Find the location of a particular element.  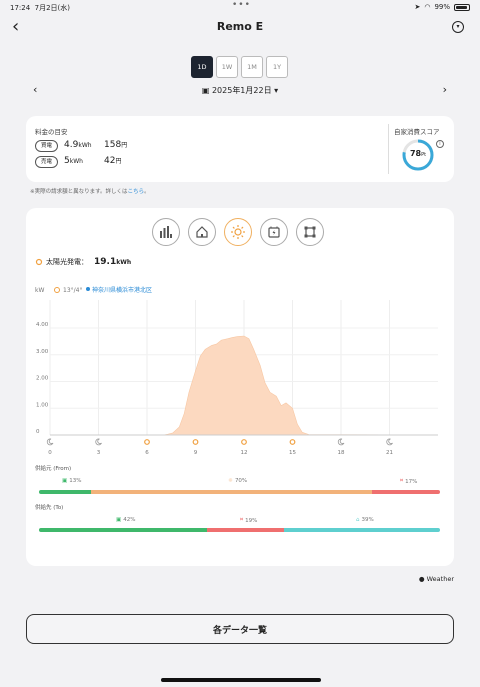

weather-location: 神奈川県横浜市港北区 is located at coordinates (122, 290).